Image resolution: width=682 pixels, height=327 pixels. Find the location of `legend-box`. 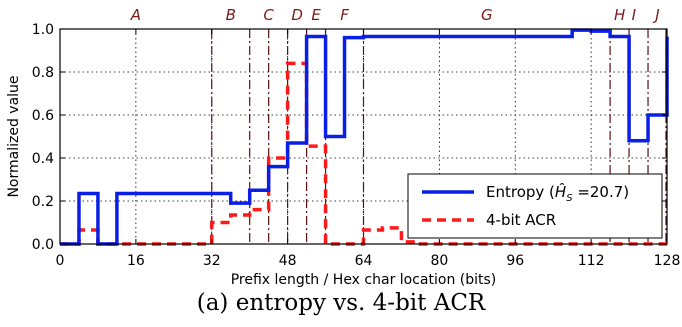

legend-box is located at coordinates (535, 206).